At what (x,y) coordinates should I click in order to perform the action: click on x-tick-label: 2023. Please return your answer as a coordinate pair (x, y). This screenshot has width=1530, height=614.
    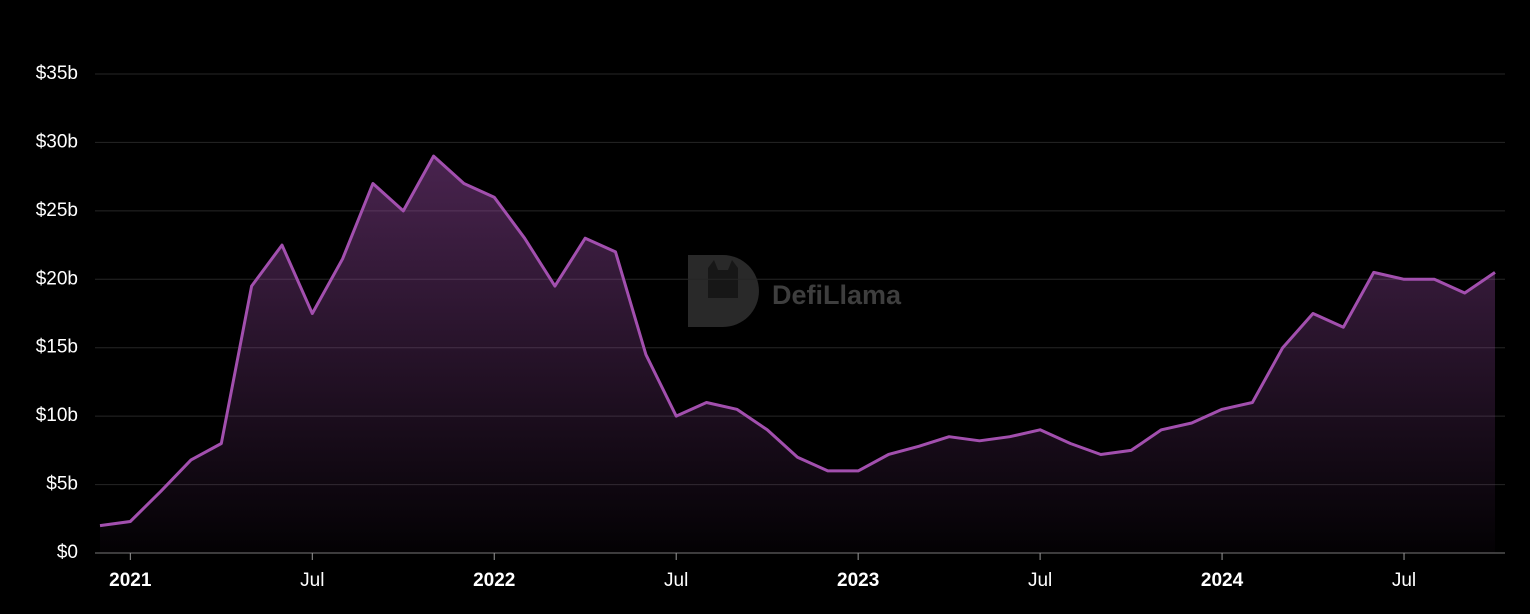
    Looking at the image, I should click on (858, 580).